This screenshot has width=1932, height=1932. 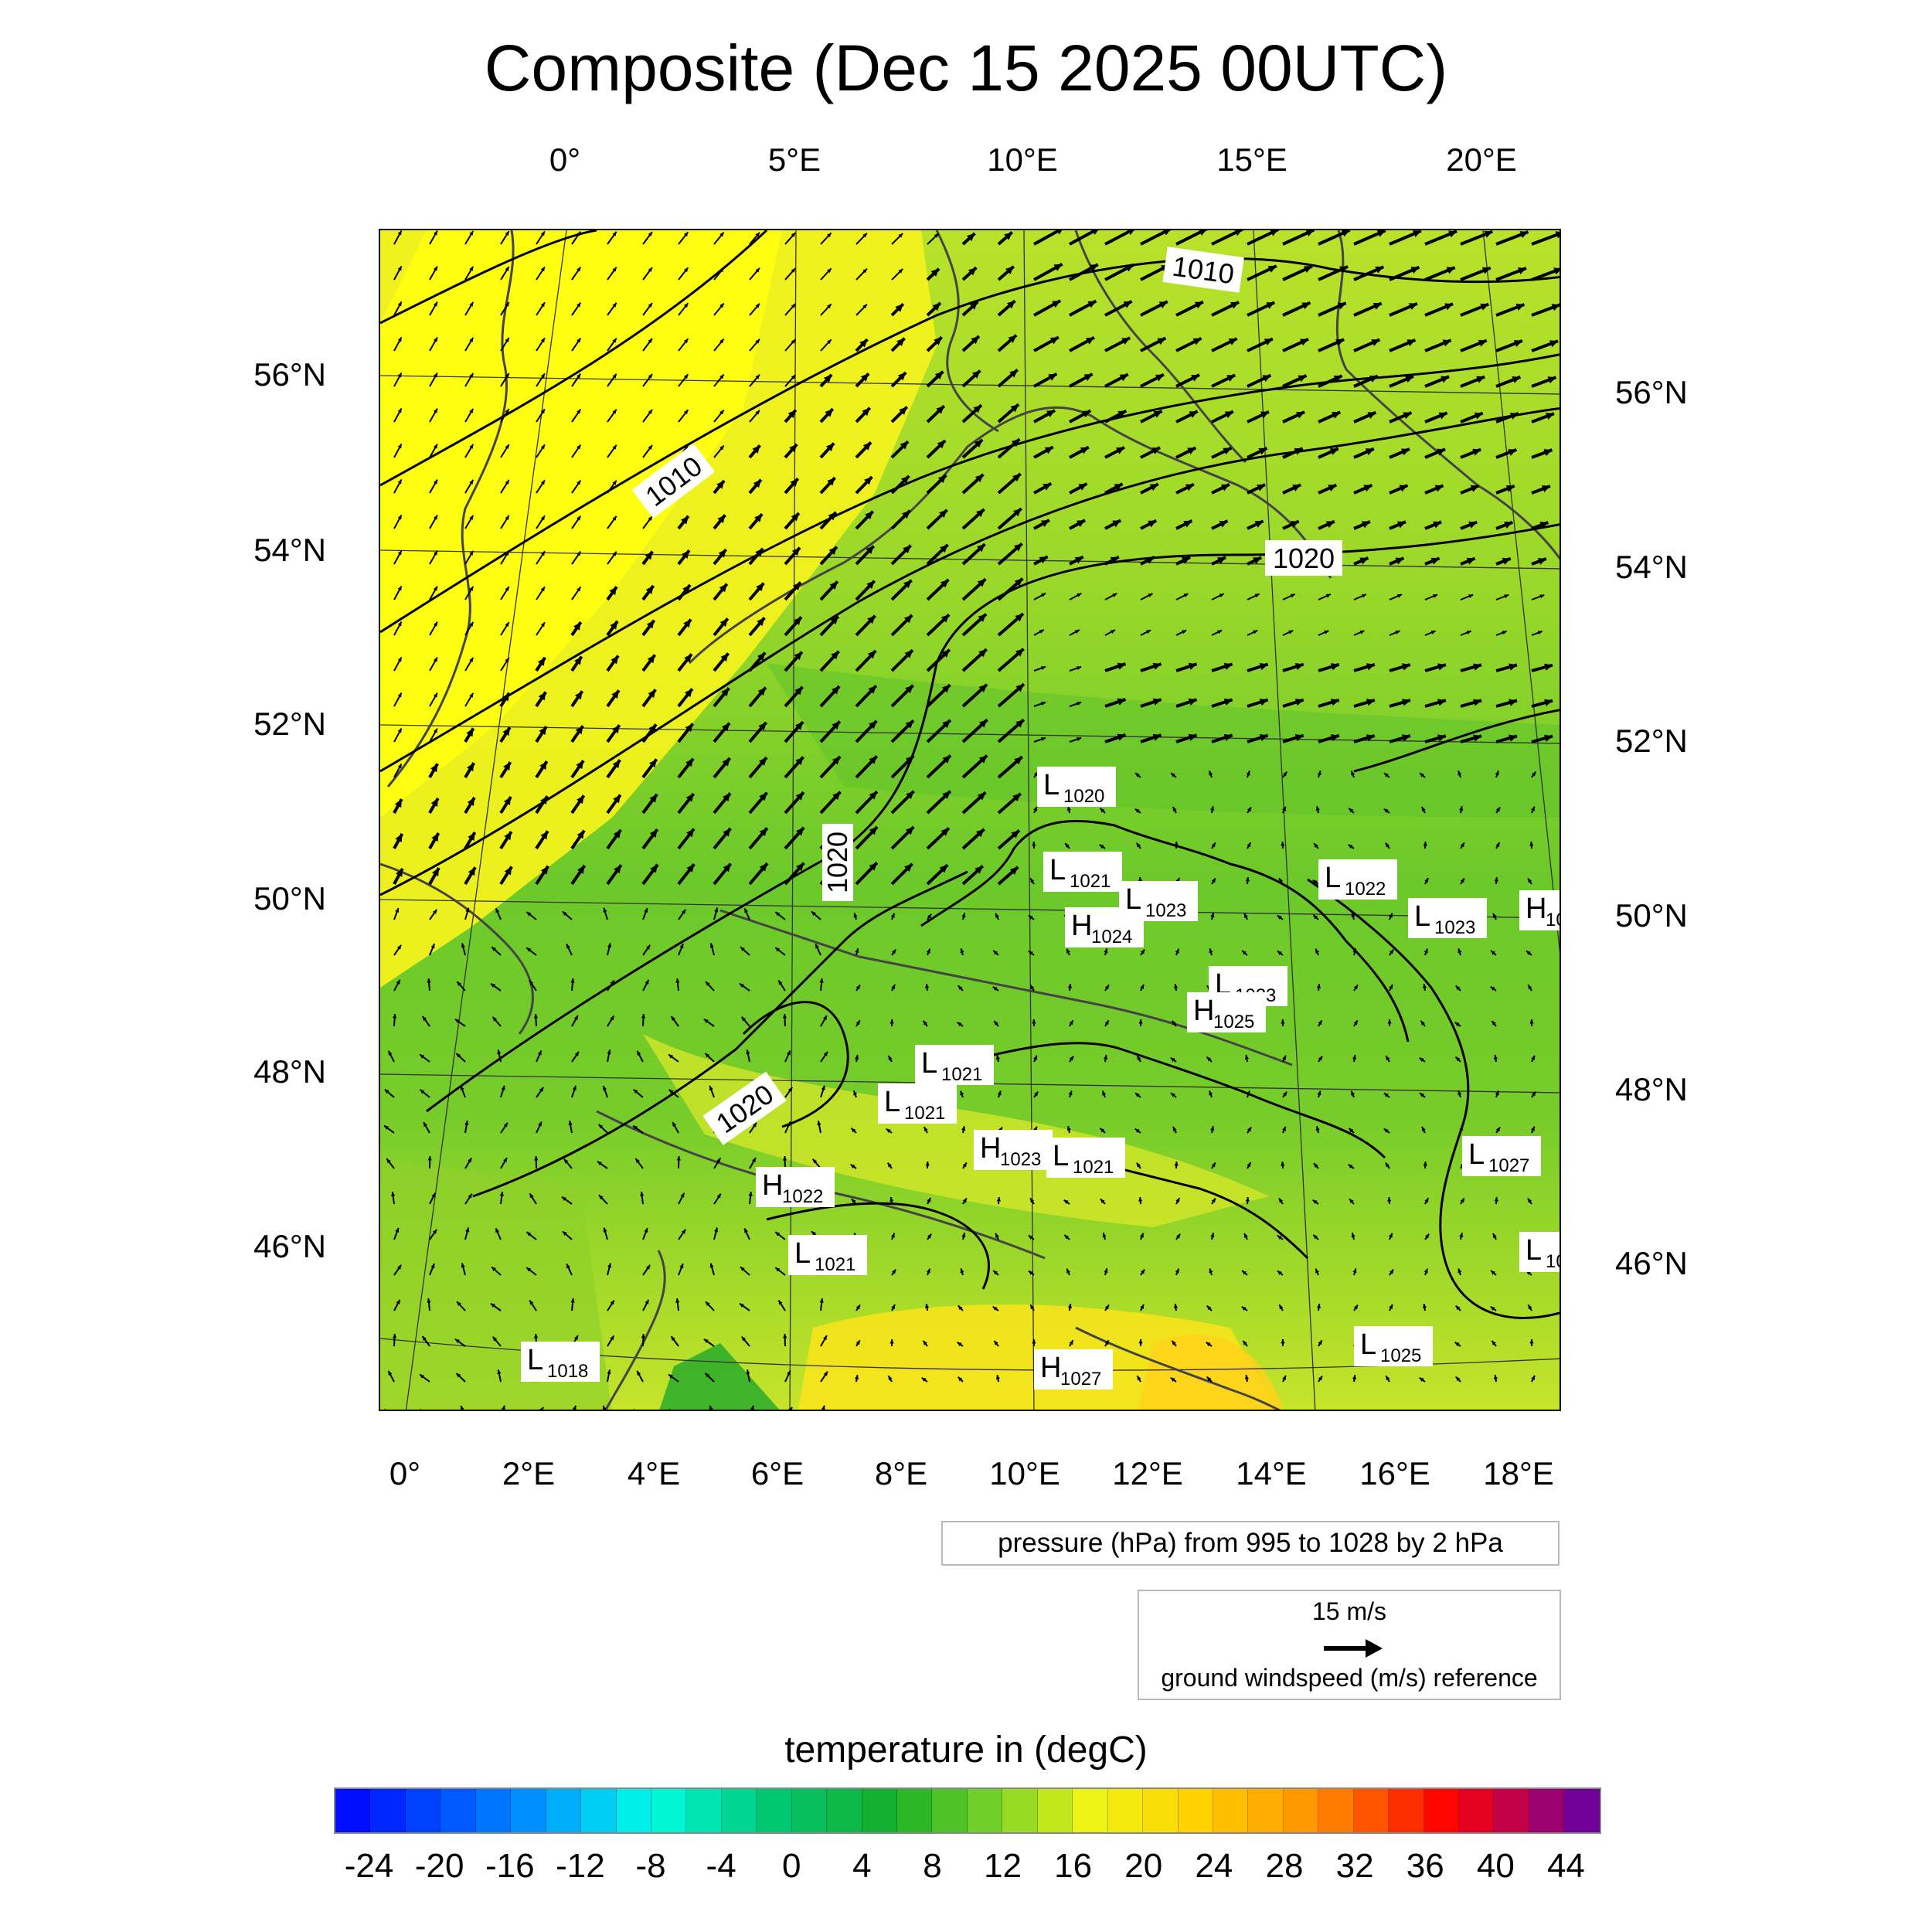 I want to click on pressure-center-value: 1023, so click(x=1020, y=1159).